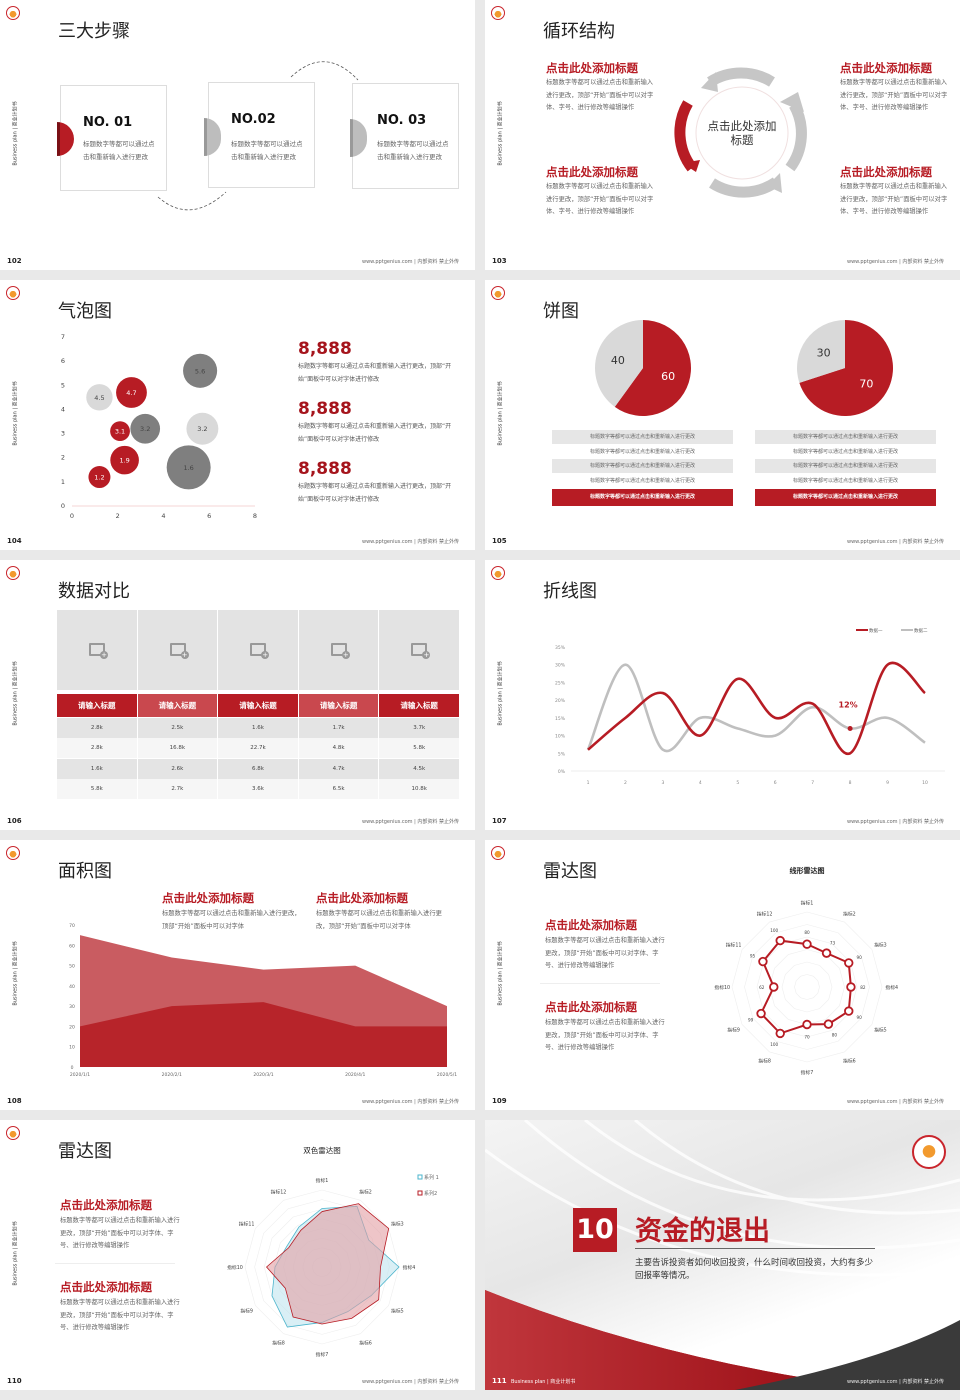 The image size is (960, 1400). What do you see at coordinates (72, 967) in the screenshot?
I see `y-tick-label: 50` at bounding box center [72, 967].